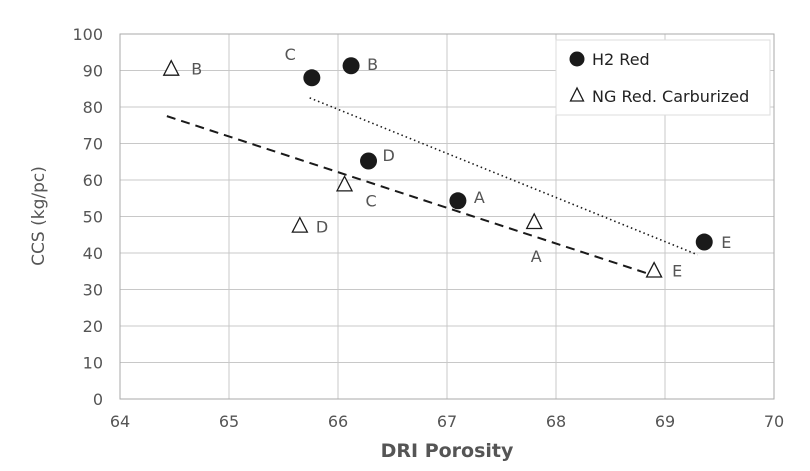  I want to click on y-tick-label: 90, so click(93, 71).